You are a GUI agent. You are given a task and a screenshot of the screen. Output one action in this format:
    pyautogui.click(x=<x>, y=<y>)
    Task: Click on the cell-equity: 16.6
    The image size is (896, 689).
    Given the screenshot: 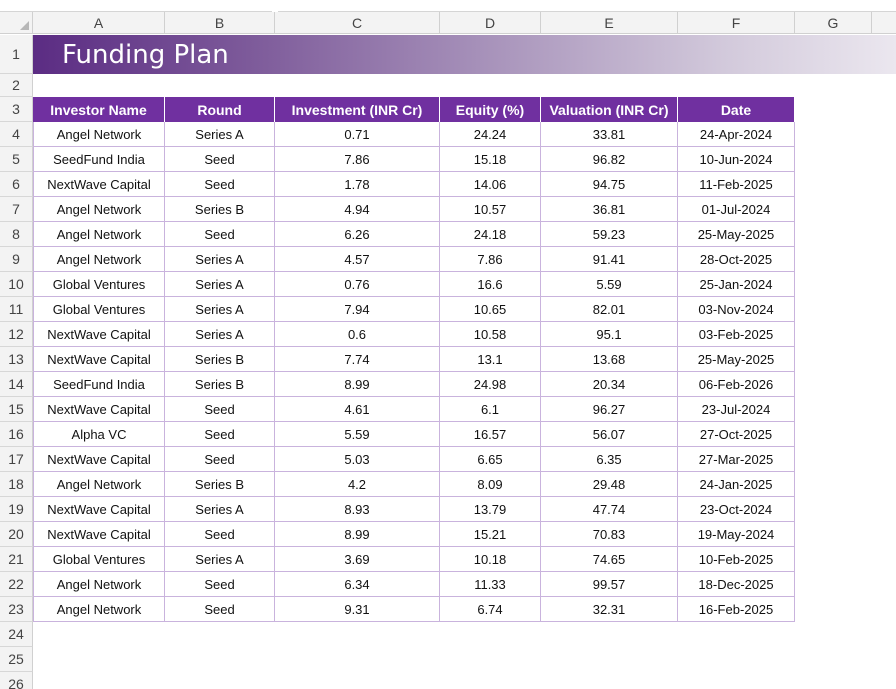 What is the action you would take?
    pyautogui.click(x=490, y=284)
    